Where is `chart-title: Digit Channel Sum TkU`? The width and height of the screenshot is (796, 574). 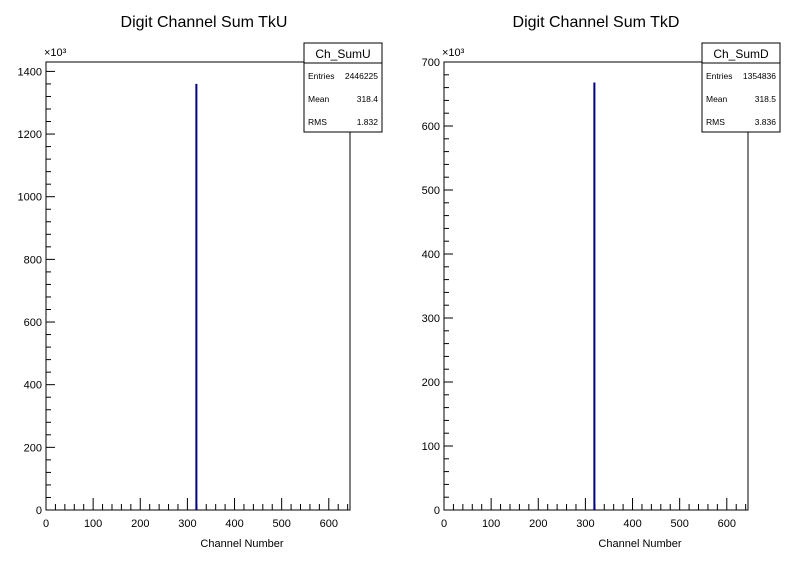 chart-title: Digit Channel Sum TkU is located at coordinates (204, 22).